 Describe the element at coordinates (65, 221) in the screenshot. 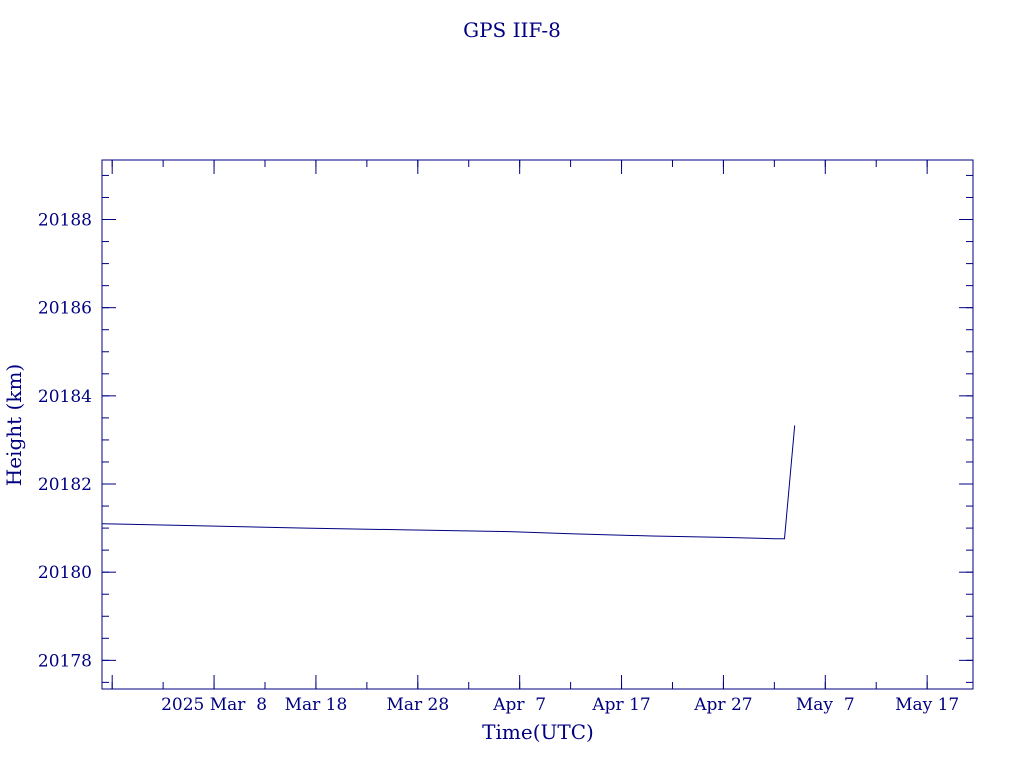

I see `y-tick-label: 20188` at that location.